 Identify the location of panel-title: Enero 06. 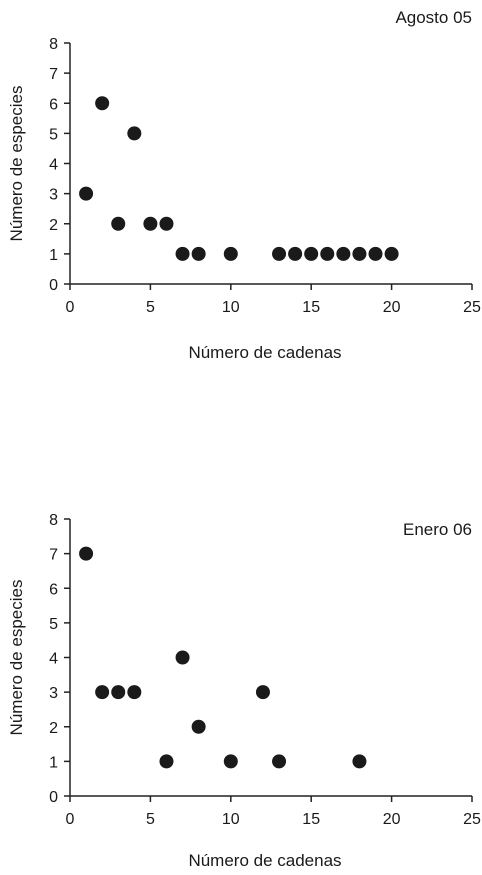
(437, 529).